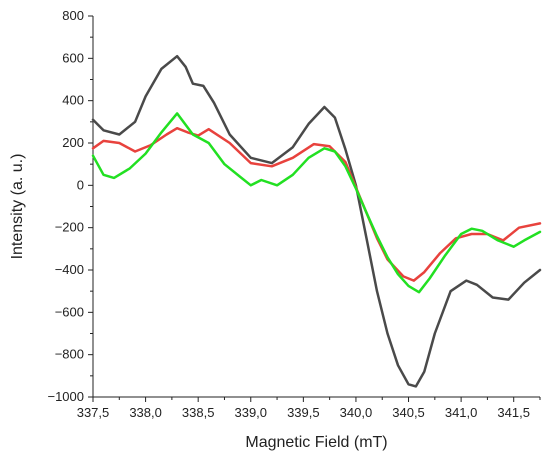 This screenshot has height=465, width=550. Describe the element at coordinates (80, 184) in the screenshot. I see `y-tick-label: 0` at that location.